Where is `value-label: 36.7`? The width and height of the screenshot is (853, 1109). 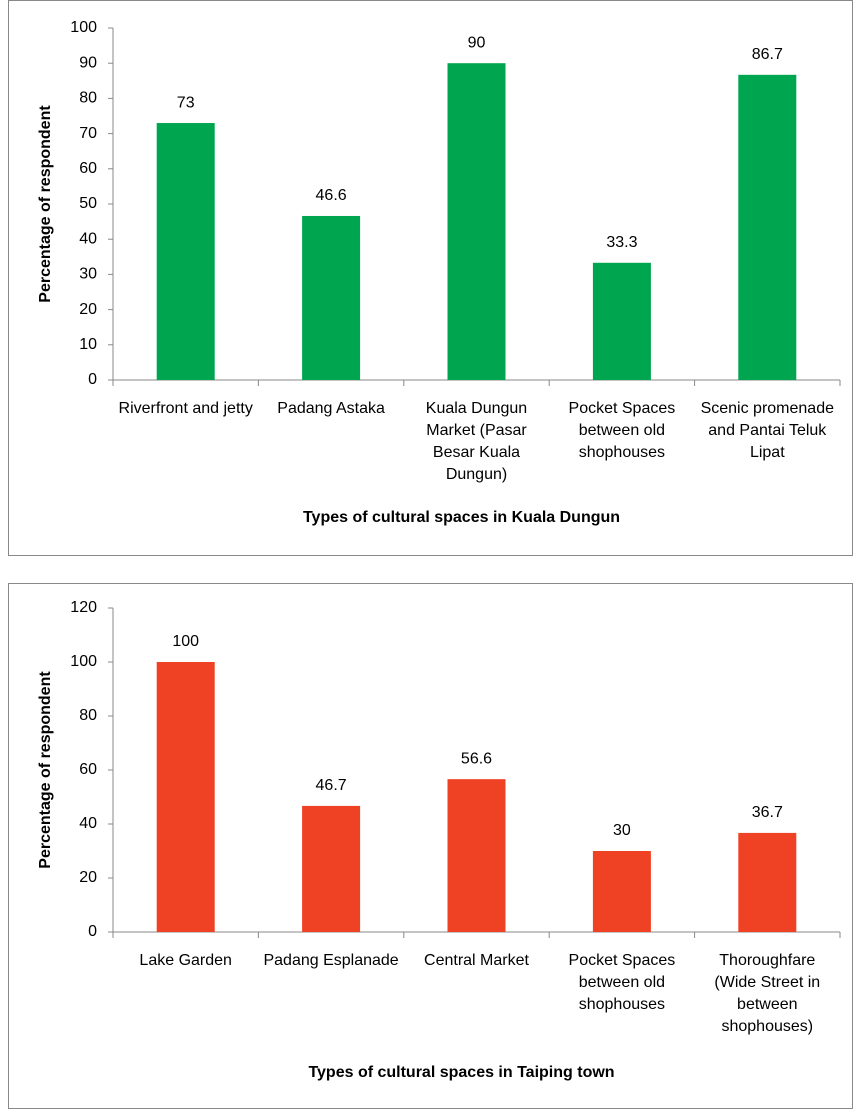 value-label: 36.7 is located at coordinates (767, 812).